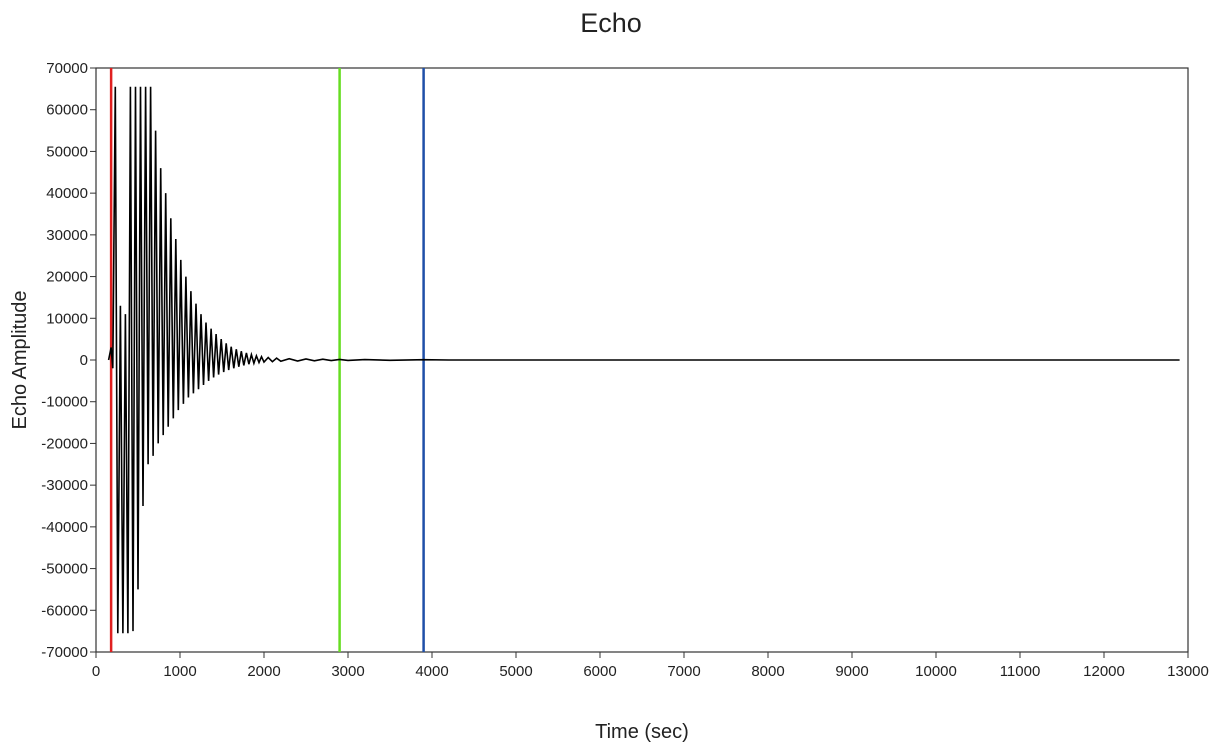 The image size is (1222, 749). What do you see at coordinates (67, 235) in the screenshot?
I see `y-tick-label: 30000` at bounding box center [67, 235].